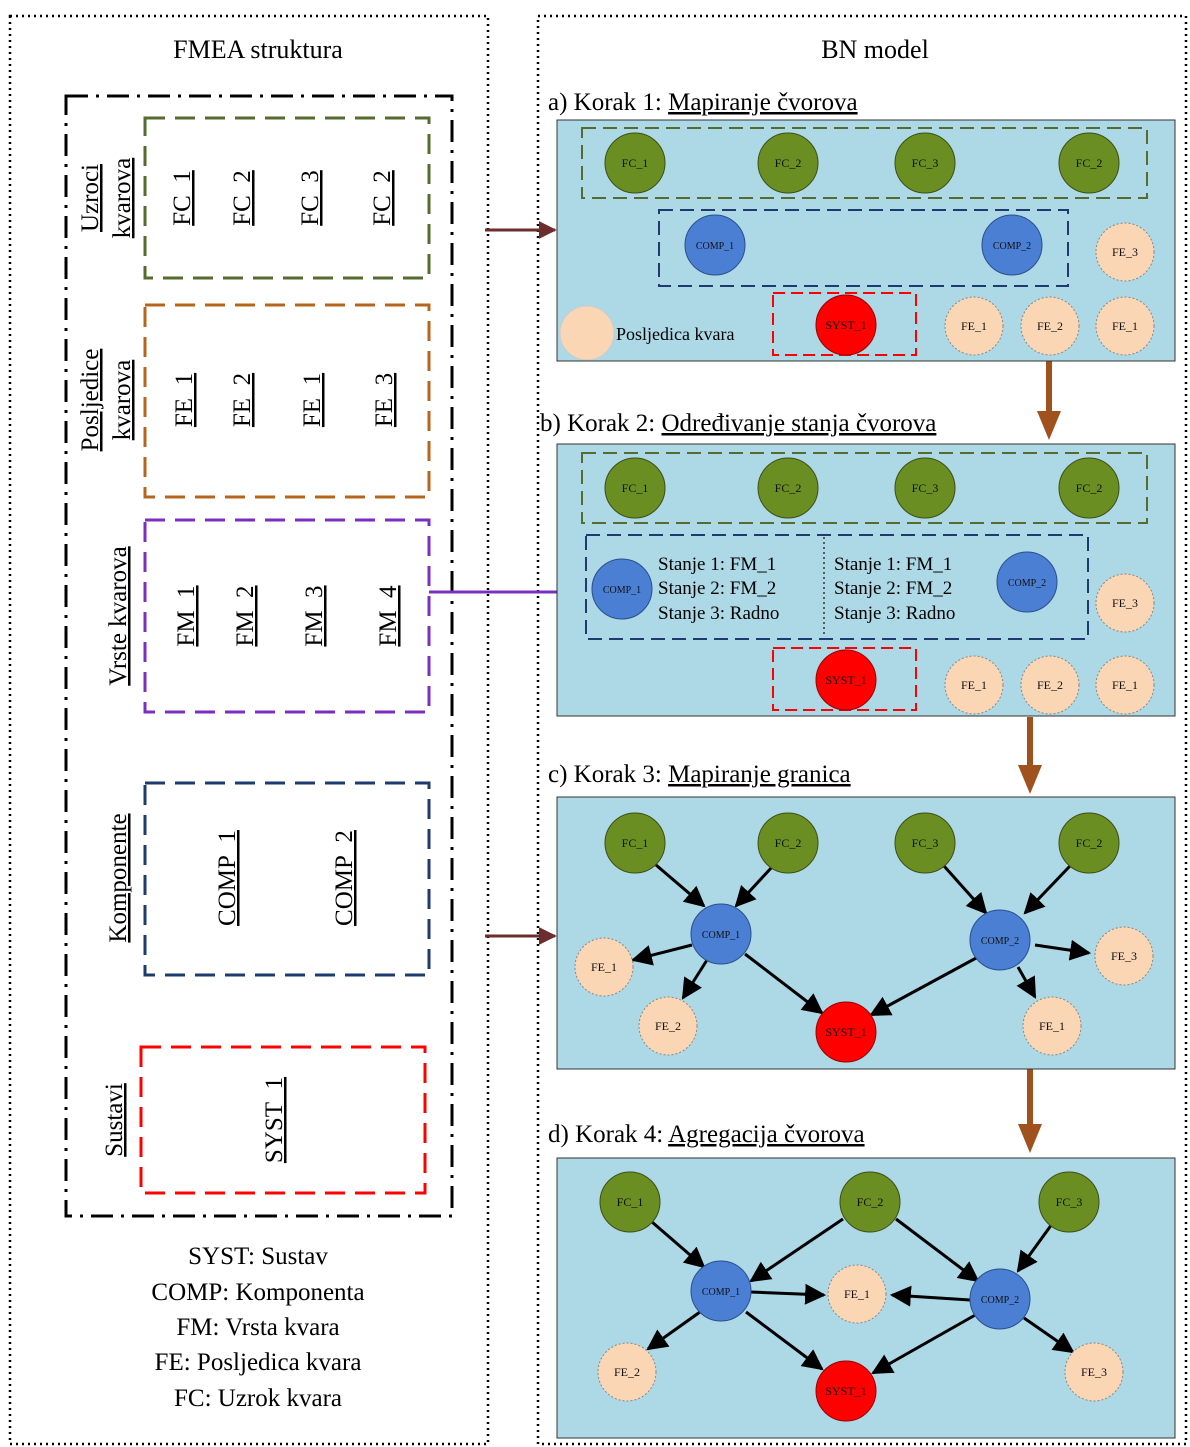 Image resolution: width=1190 pixels, height=1447 pixels. Describe the element at coordinates (122, 198) in the screenshot. I see `causes-label-line2: kvarova` at that location.